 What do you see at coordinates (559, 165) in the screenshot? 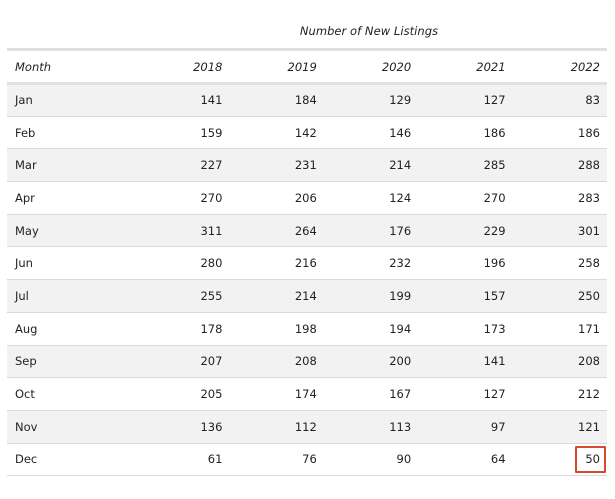
I see `value-cell: 288` at bounding box center [559, 165].